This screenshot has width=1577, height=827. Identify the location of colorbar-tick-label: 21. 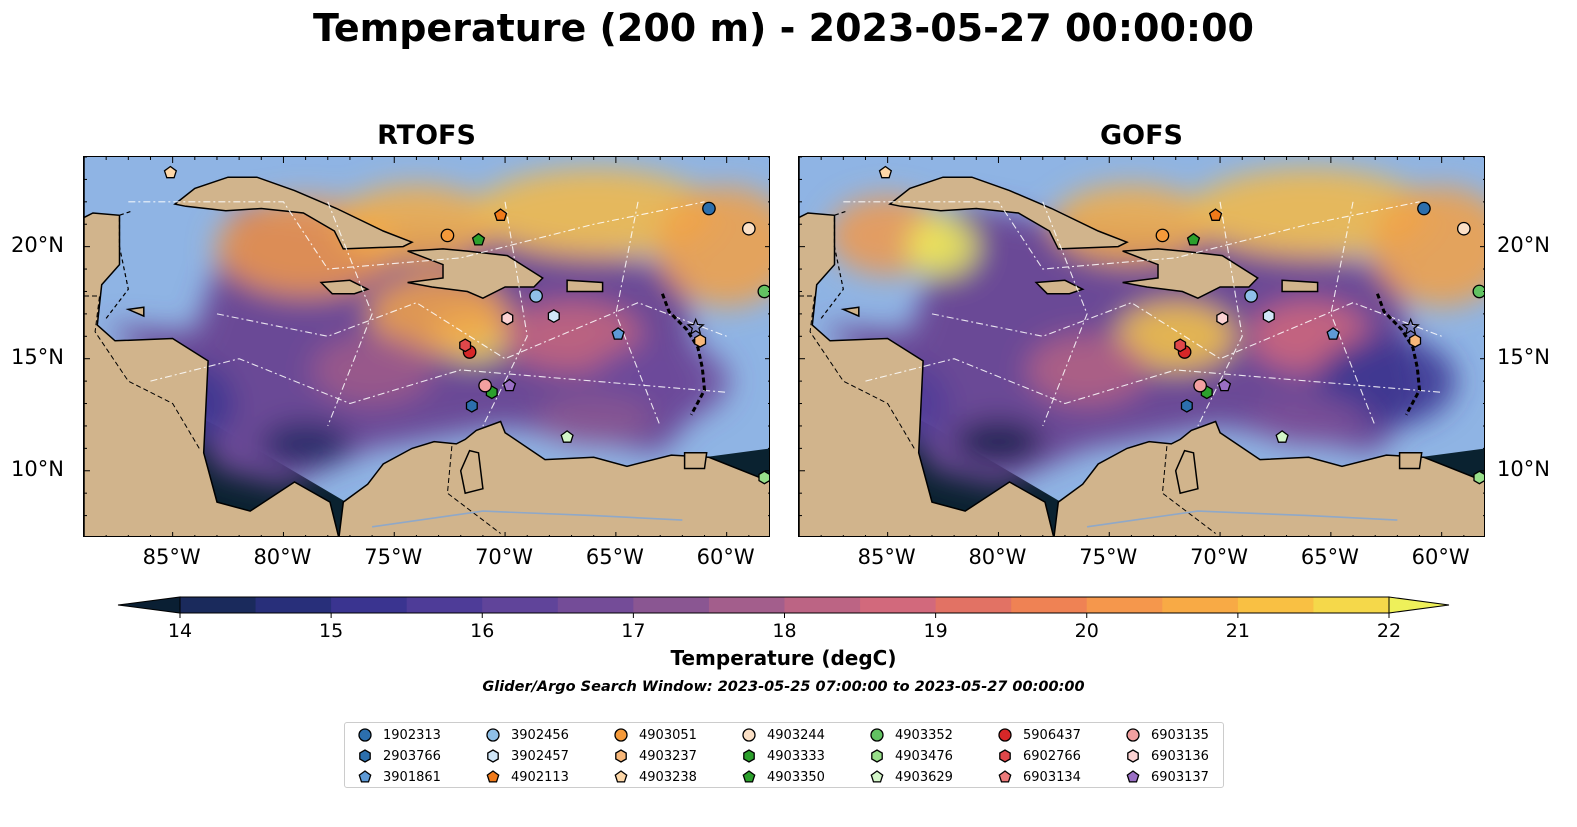
(1237, 631).